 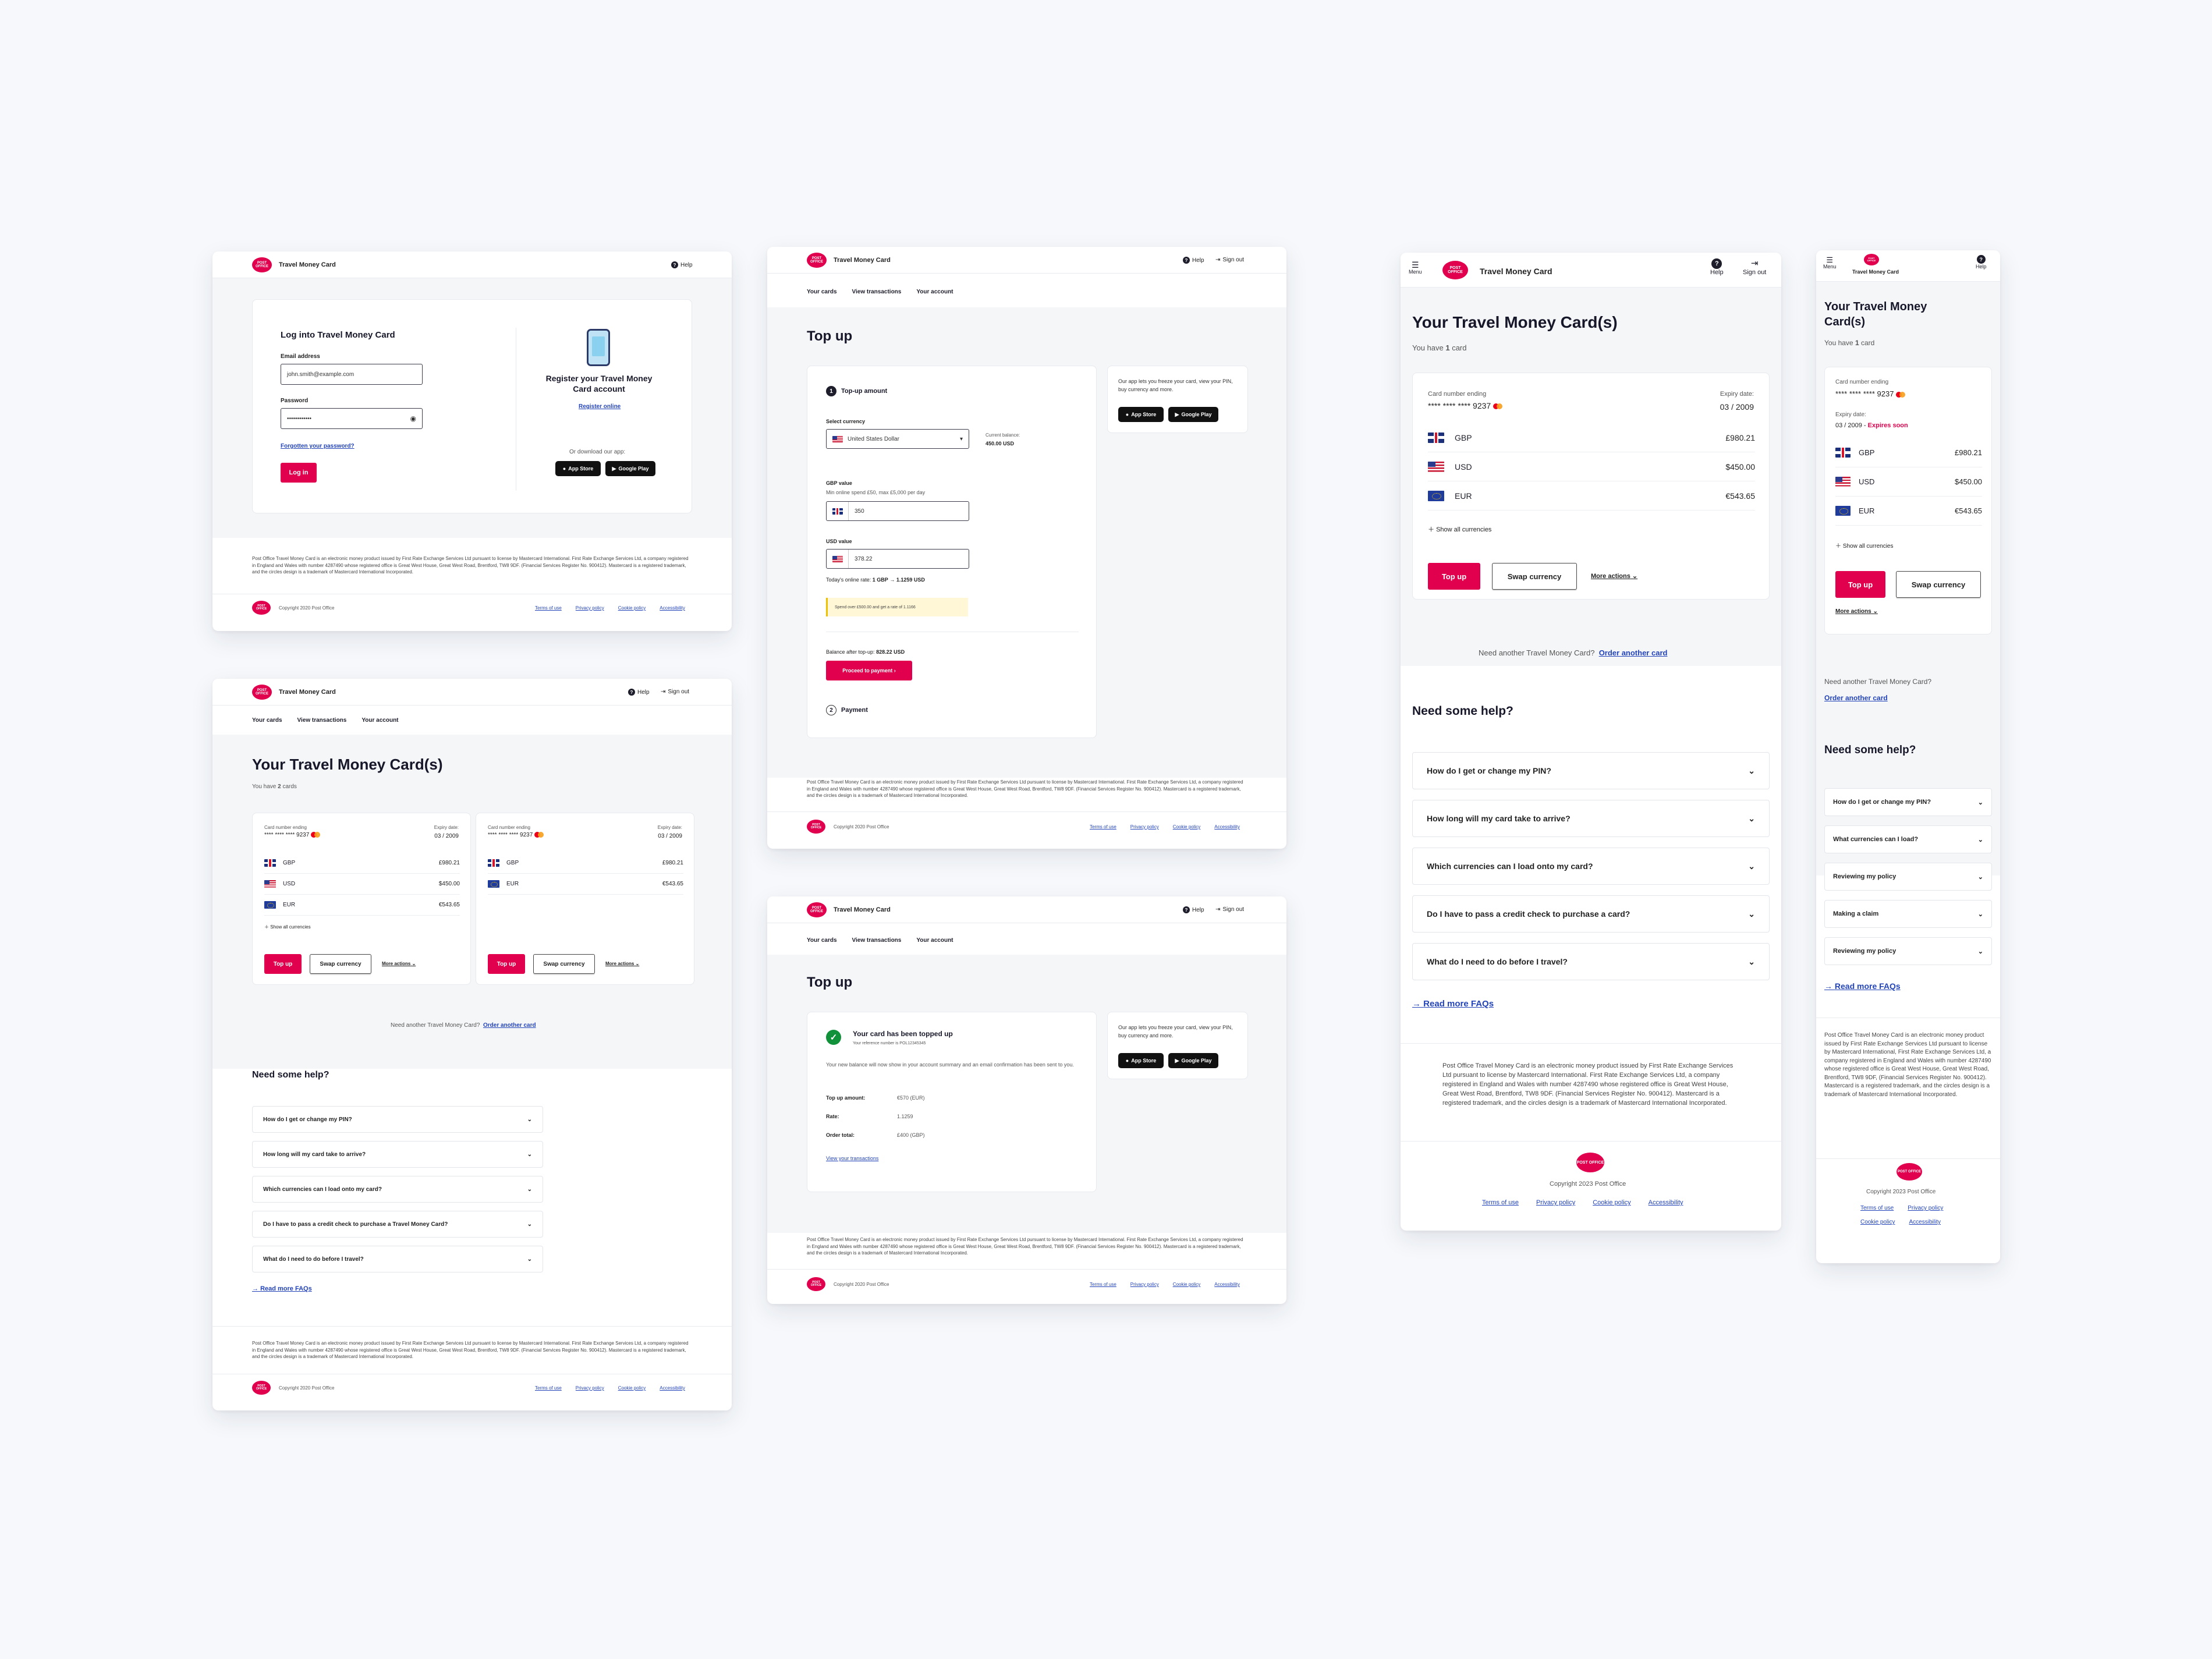 I want to click on proceed-to-payment-button: Proceed to payment ›, so click(x=869, y=671).